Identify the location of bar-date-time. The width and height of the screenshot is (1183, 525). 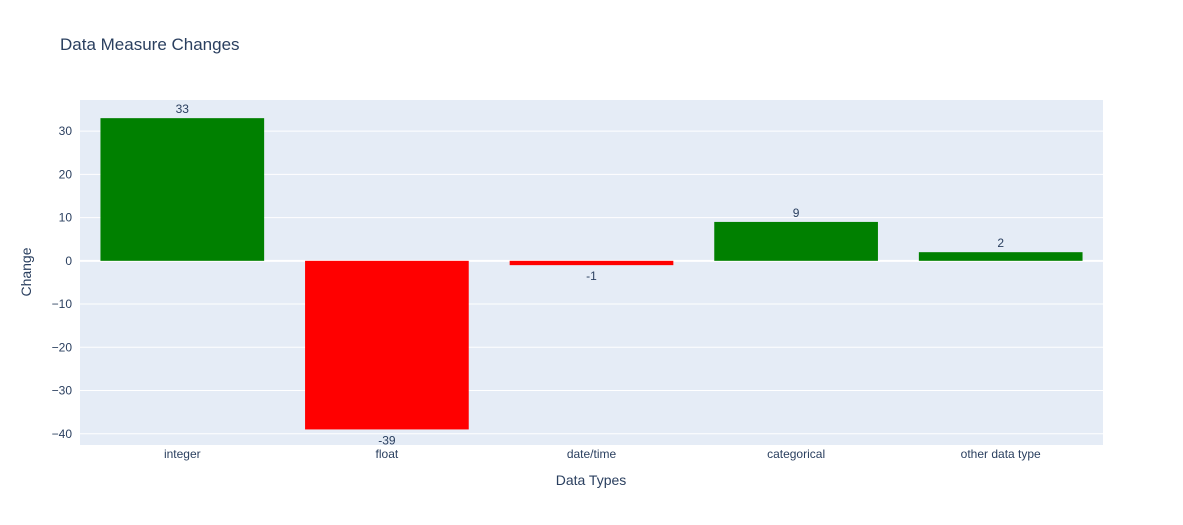
(591, 263).